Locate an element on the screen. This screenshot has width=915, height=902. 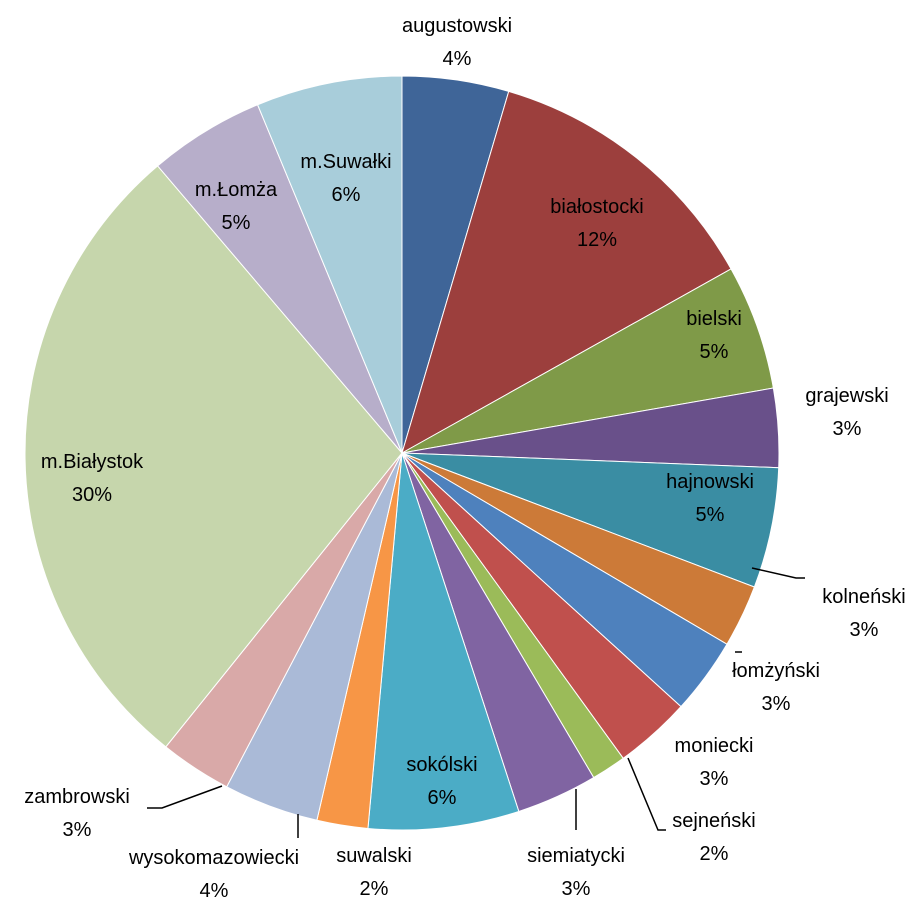
slice-percent-label: 30% is located at coordinates (92, 495).